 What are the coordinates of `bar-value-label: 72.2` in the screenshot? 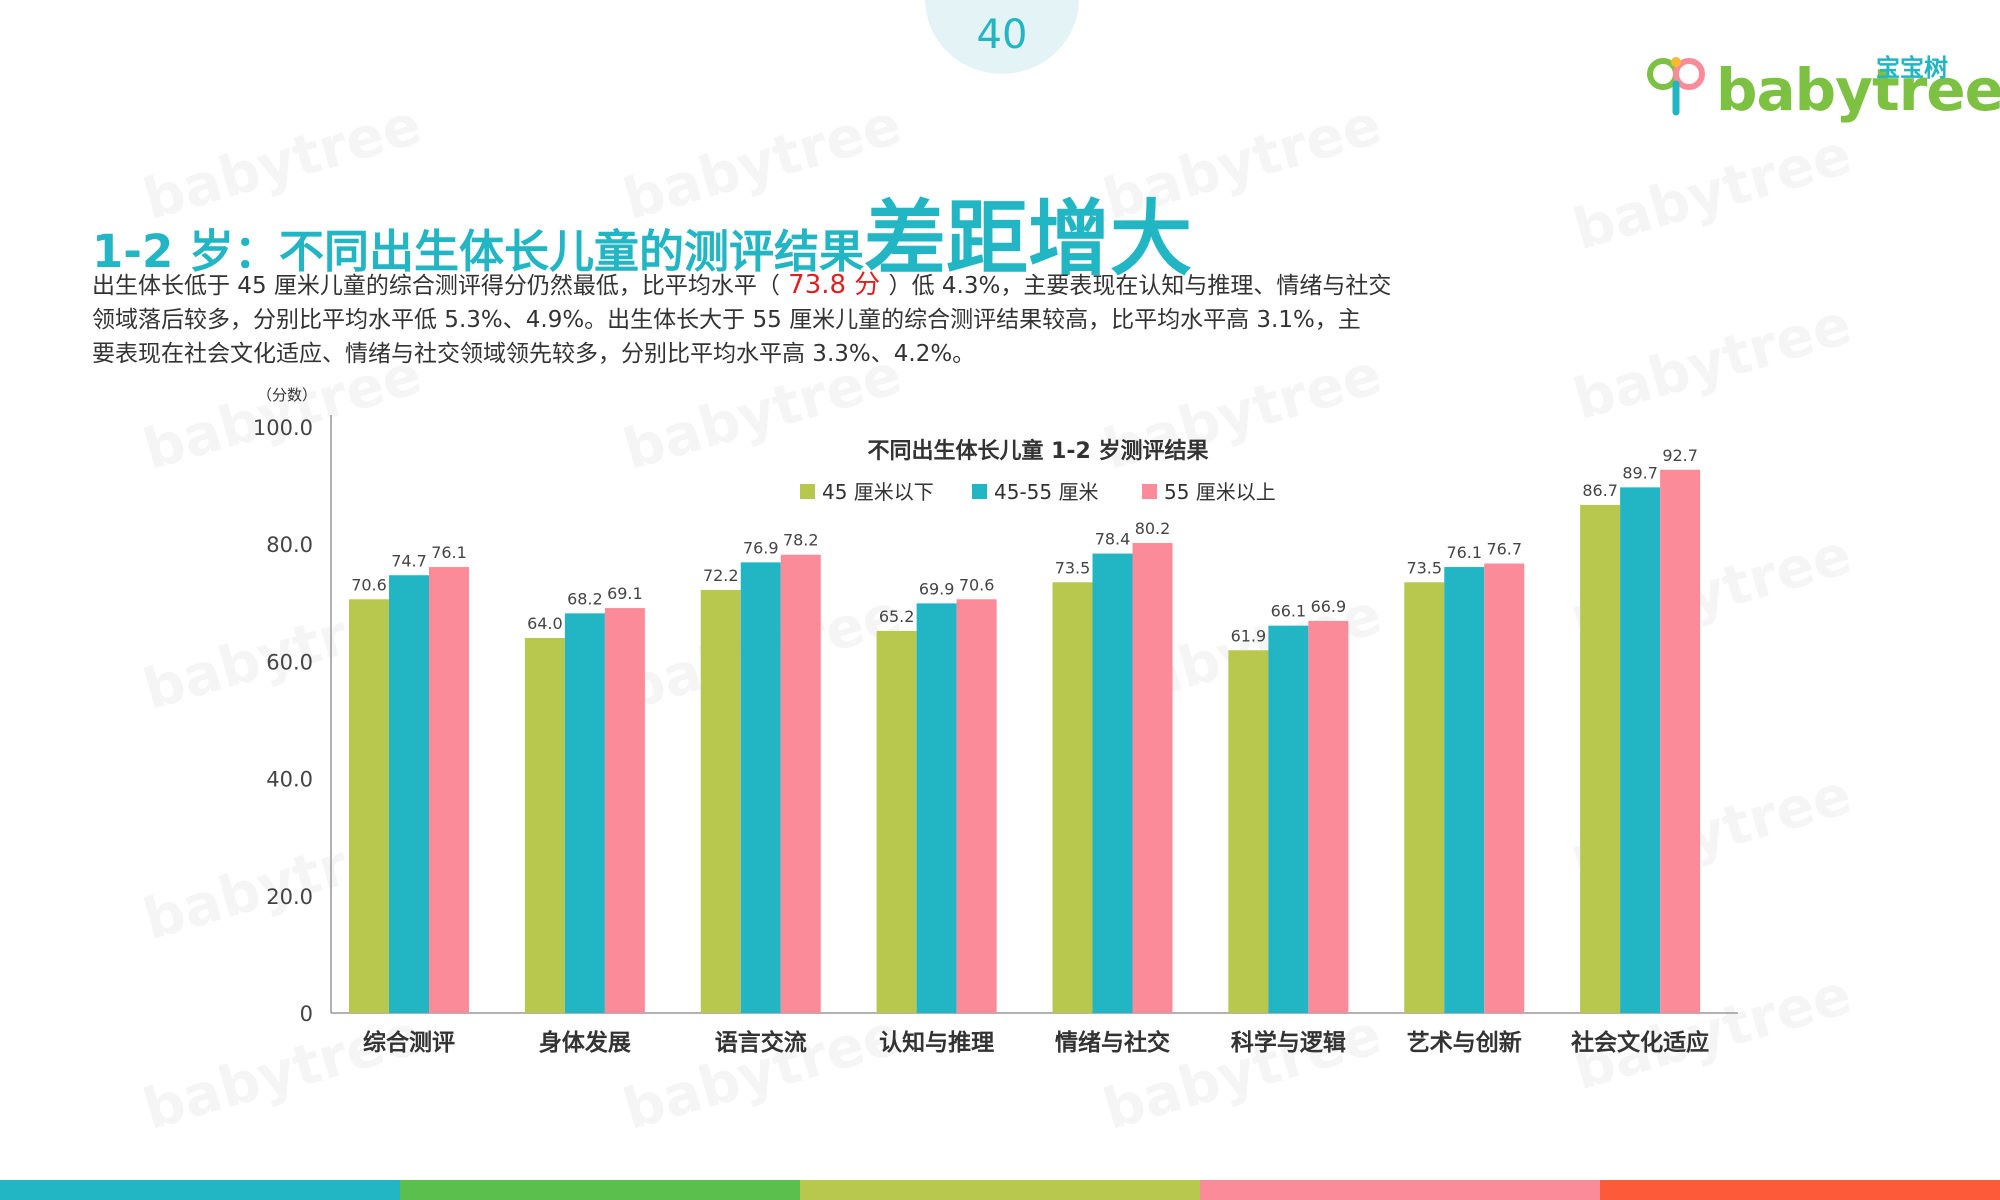 It's located at (721, 575).